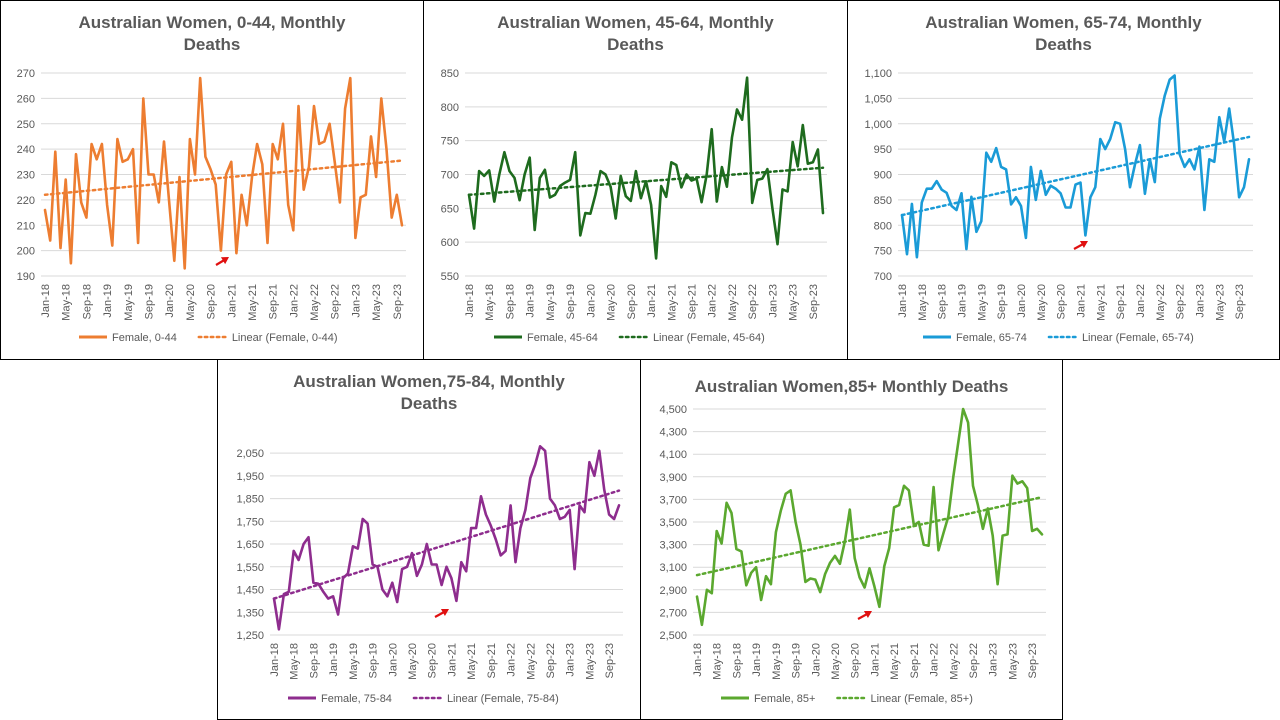  What do you see at coordinates (26, 277) in the screenshot?
I see `y-tick-label: 190` at bounding box center [26, 277].